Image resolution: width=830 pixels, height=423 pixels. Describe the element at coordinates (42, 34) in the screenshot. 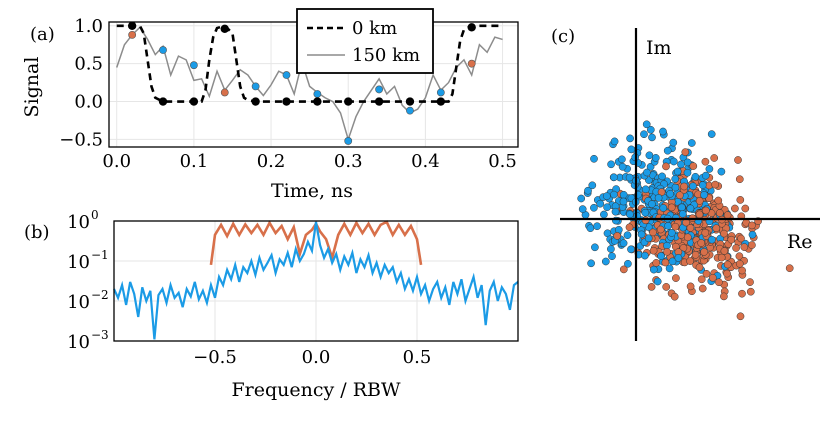

I see `panel-a-label: (a)` at that location.